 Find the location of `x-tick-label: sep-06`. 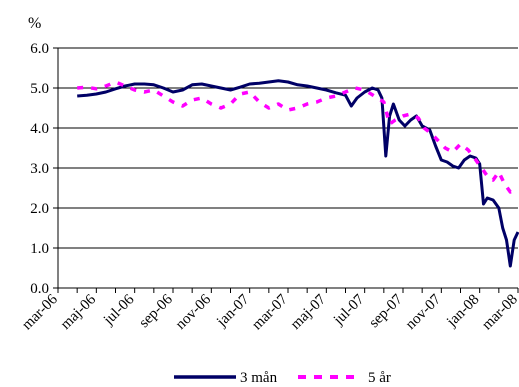

x-tick-label: sep-06 is located at coordinates (156, 311).